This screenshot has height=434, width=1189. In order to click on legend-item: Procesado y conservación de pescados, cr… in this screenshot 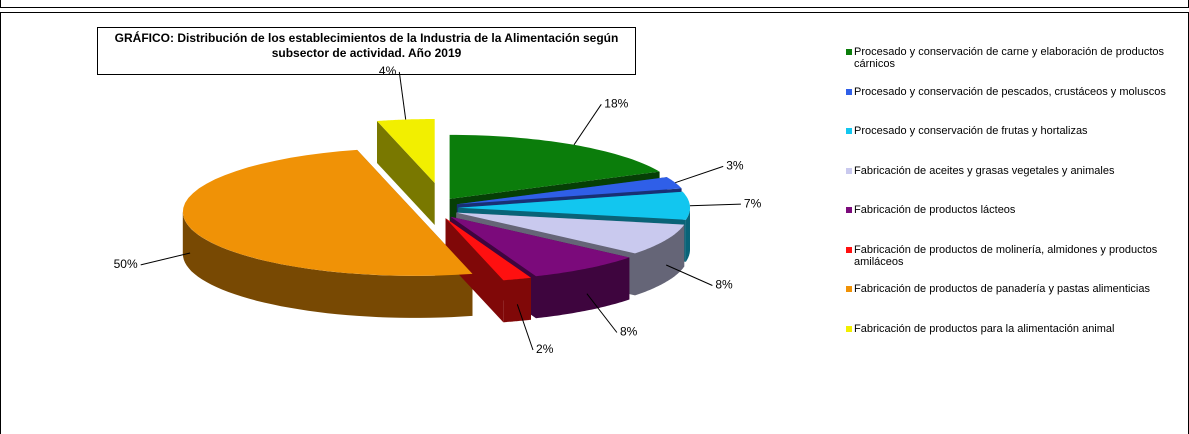, I will do `click(1006, 106)`.